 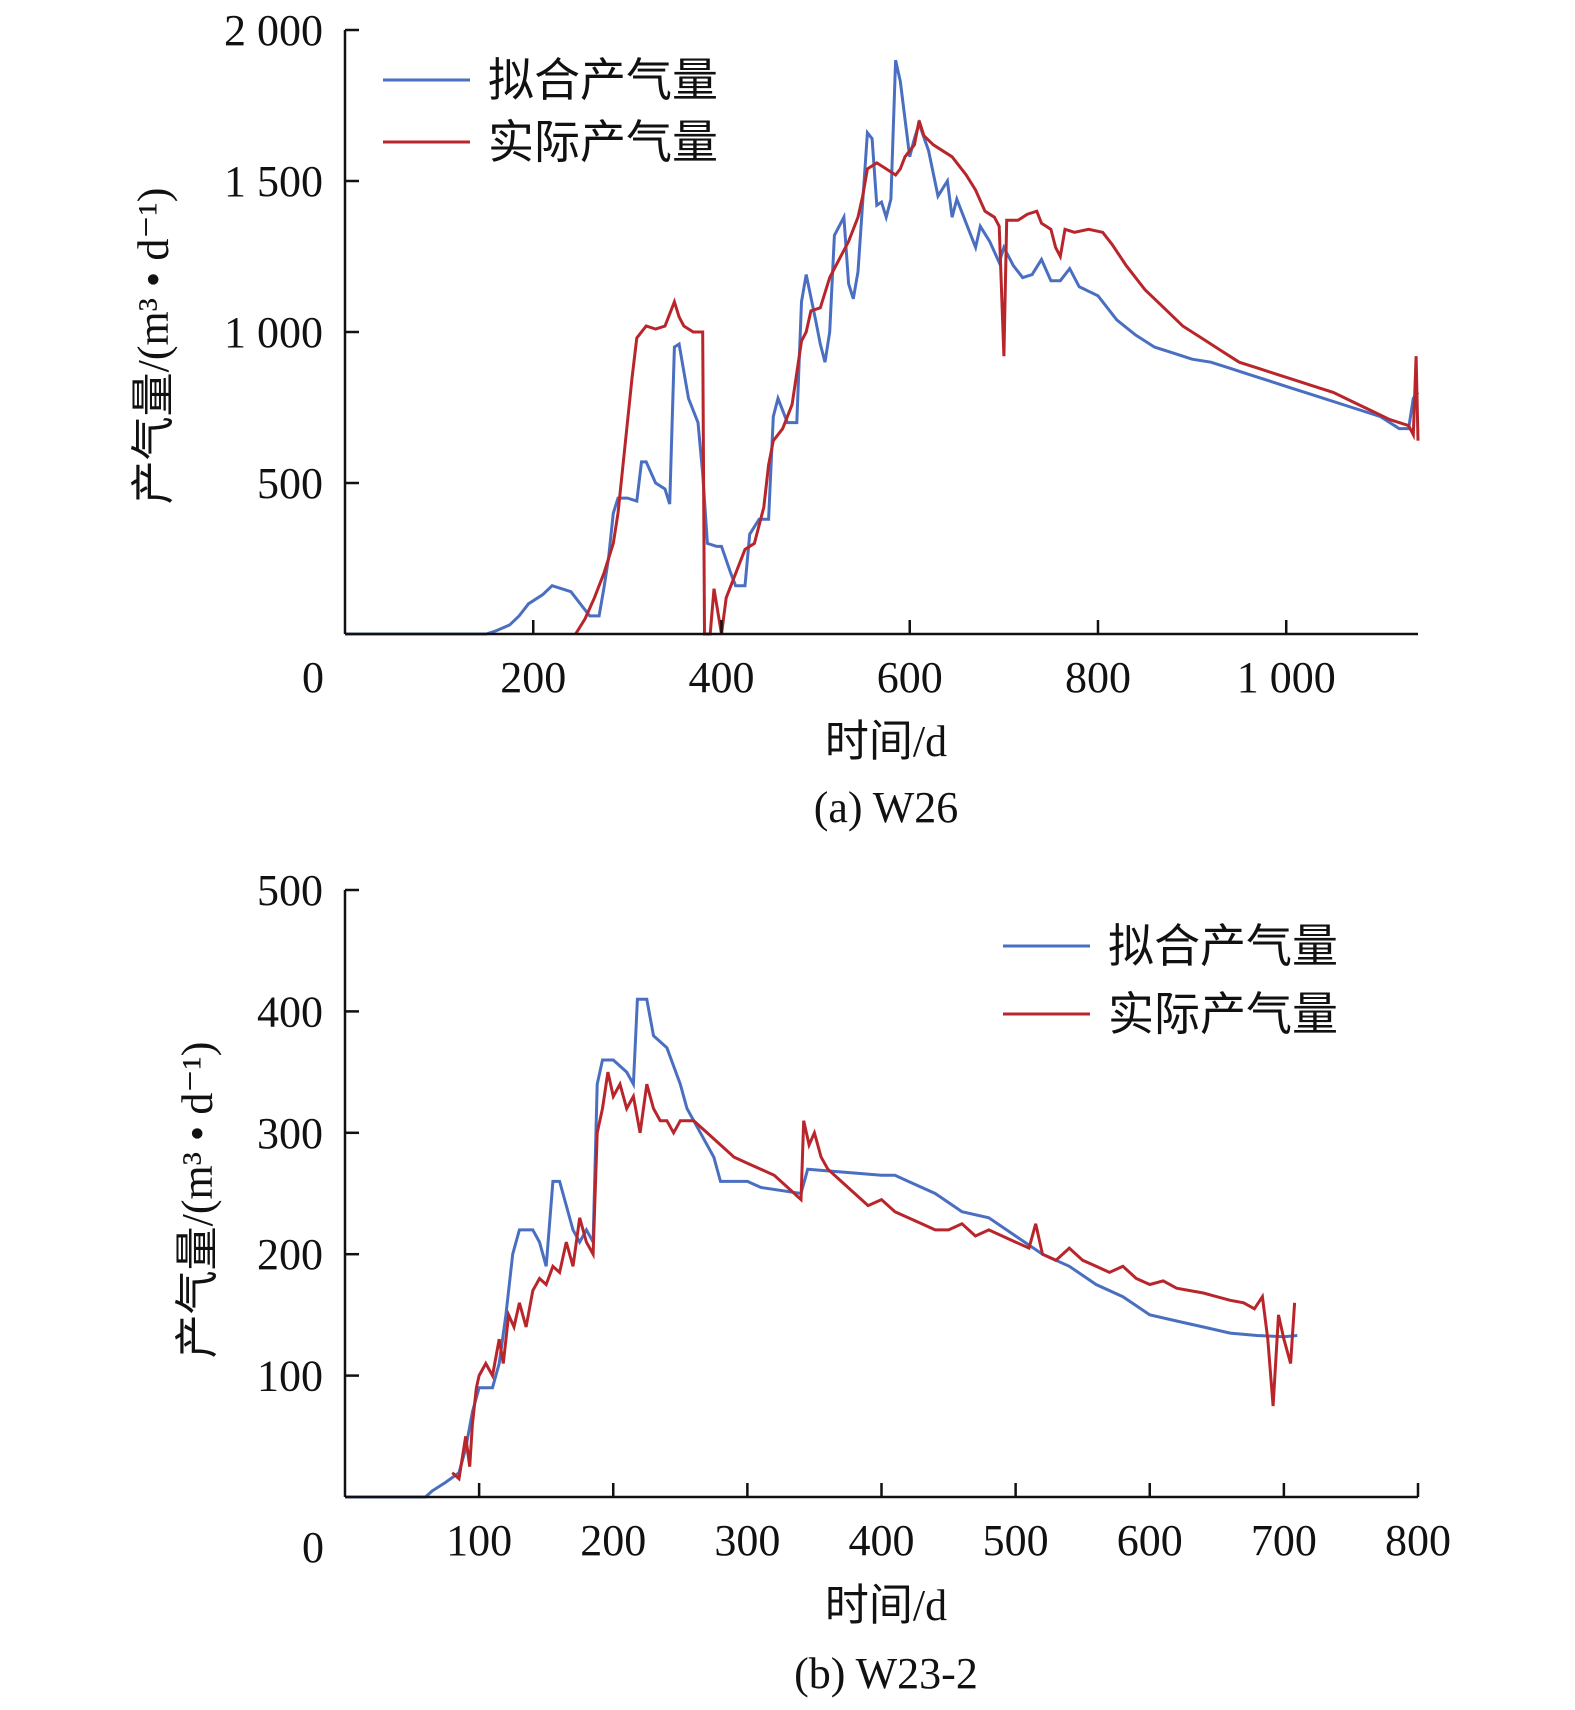 What do you see at coordinates (1286, 677) in the screenshot?
I see `x-tick-label-a: 1 000` at bounding box center [1286, 677].